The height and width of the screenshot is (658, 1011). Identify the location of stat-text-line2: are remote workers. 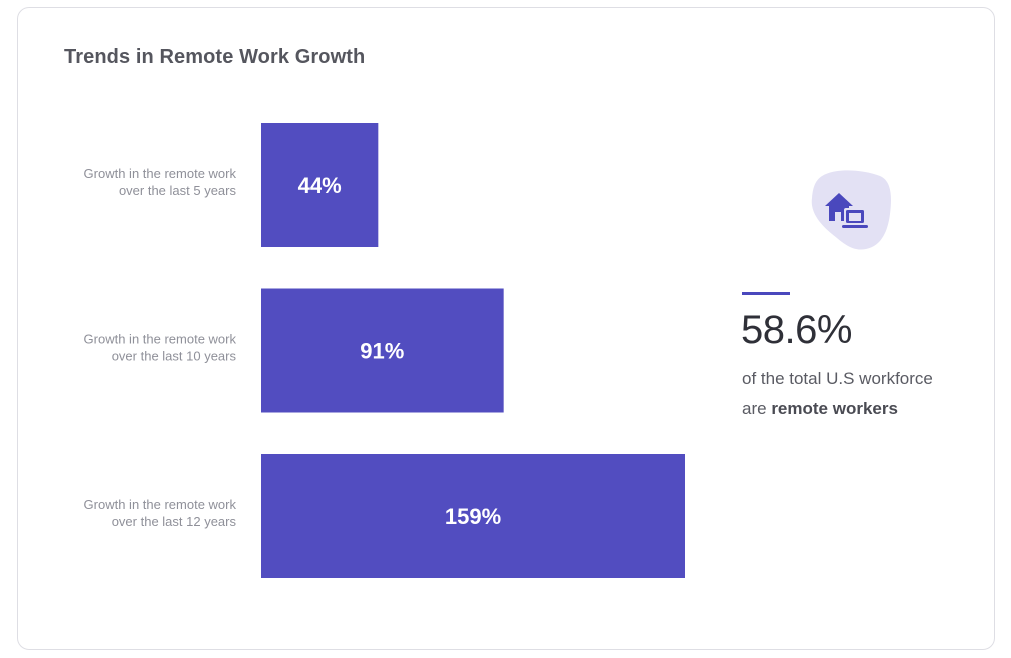
(862, 409).